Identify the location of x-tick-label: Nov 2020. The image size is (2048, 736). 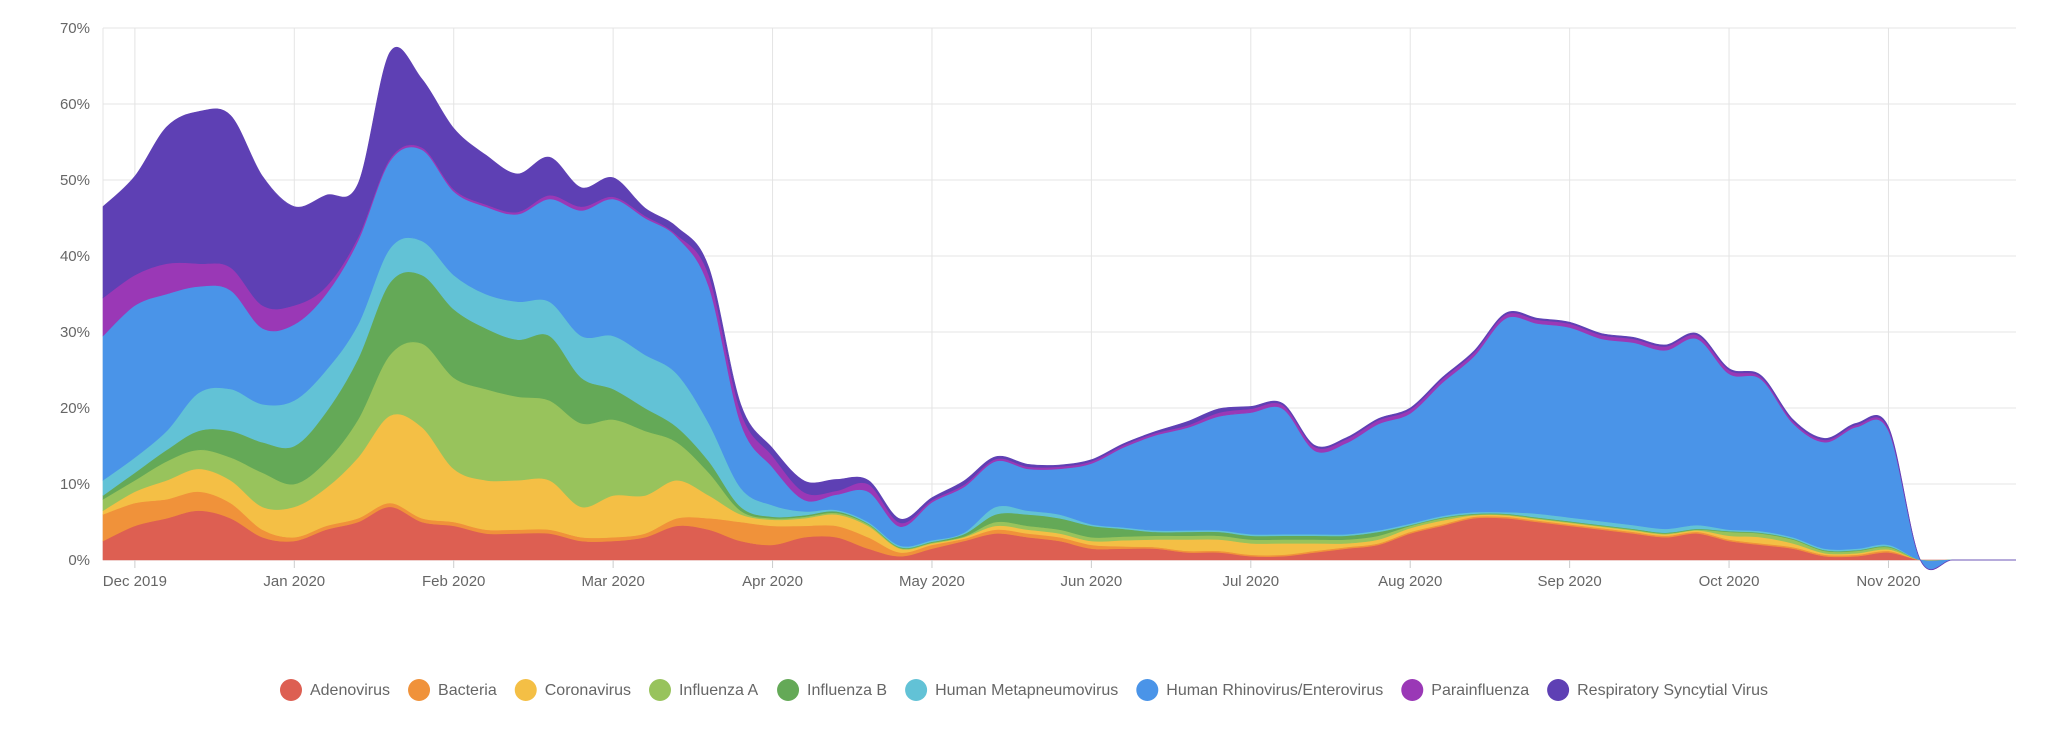
(1888, 581).